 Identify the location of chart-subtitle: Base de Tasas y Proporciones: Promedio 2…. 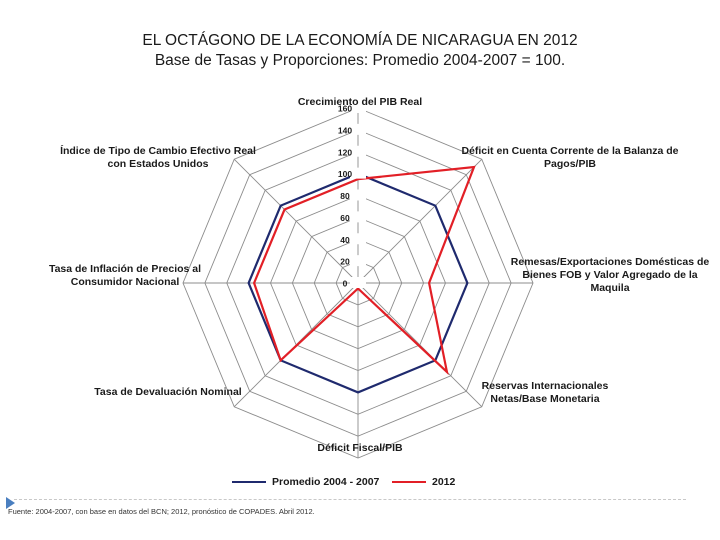
(360, 60).